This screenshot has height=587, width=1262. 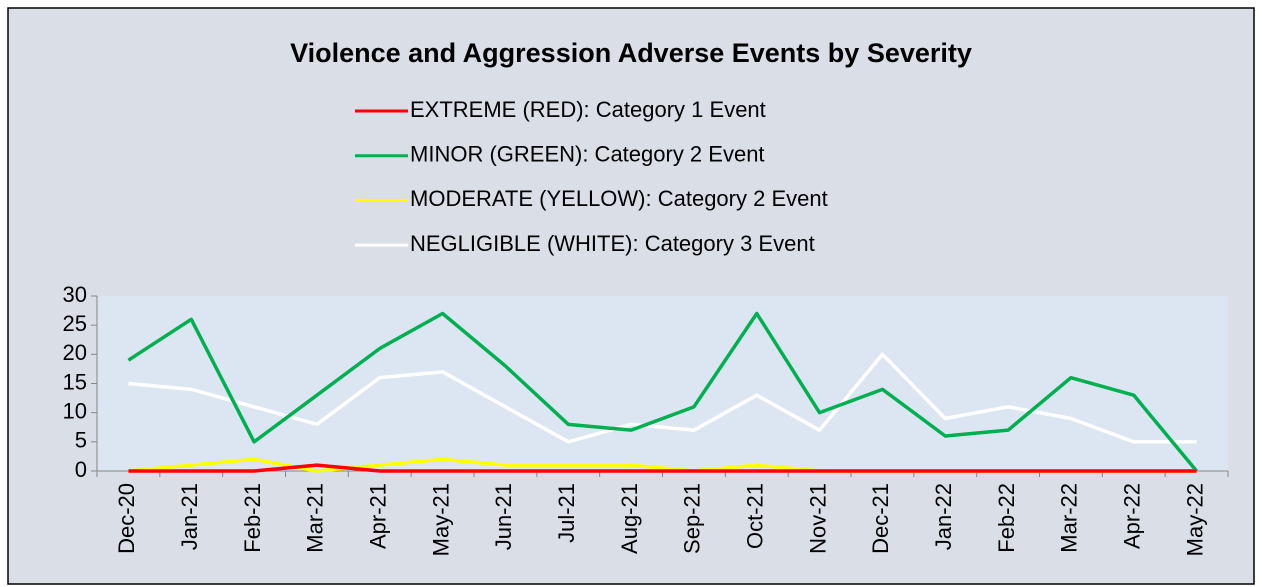 I want to click on y-tick-label: 20, so click(x=75, y=352).